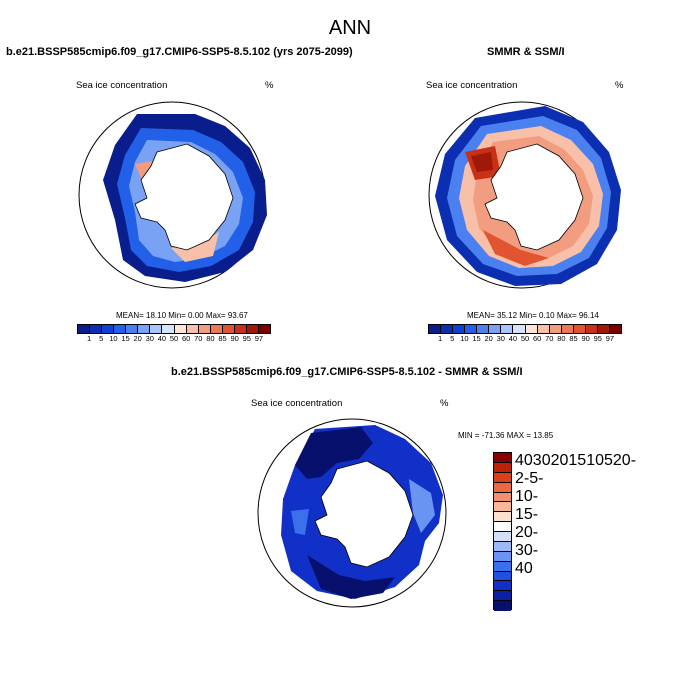 The image size is (700, 700). What do you see at coordinates (541, 460) in the screenshot?
I see `panel-3-colorbar-tick-label: 30` at bounding box center [541, 460].